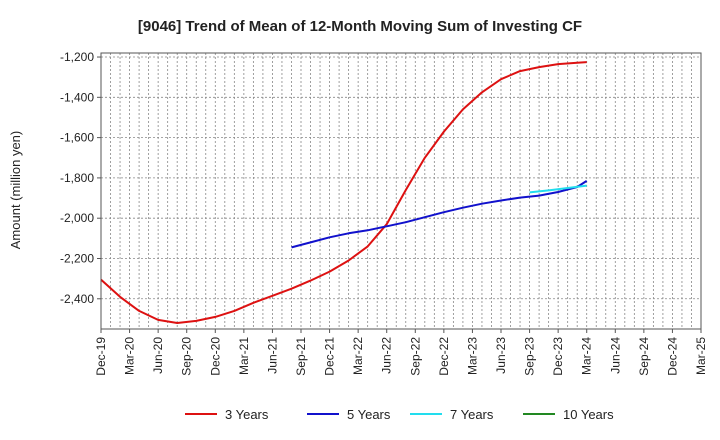 This screenshot has width=720, height=440. I want to click on x-tick-label: Mar-20, so click(130, 356).